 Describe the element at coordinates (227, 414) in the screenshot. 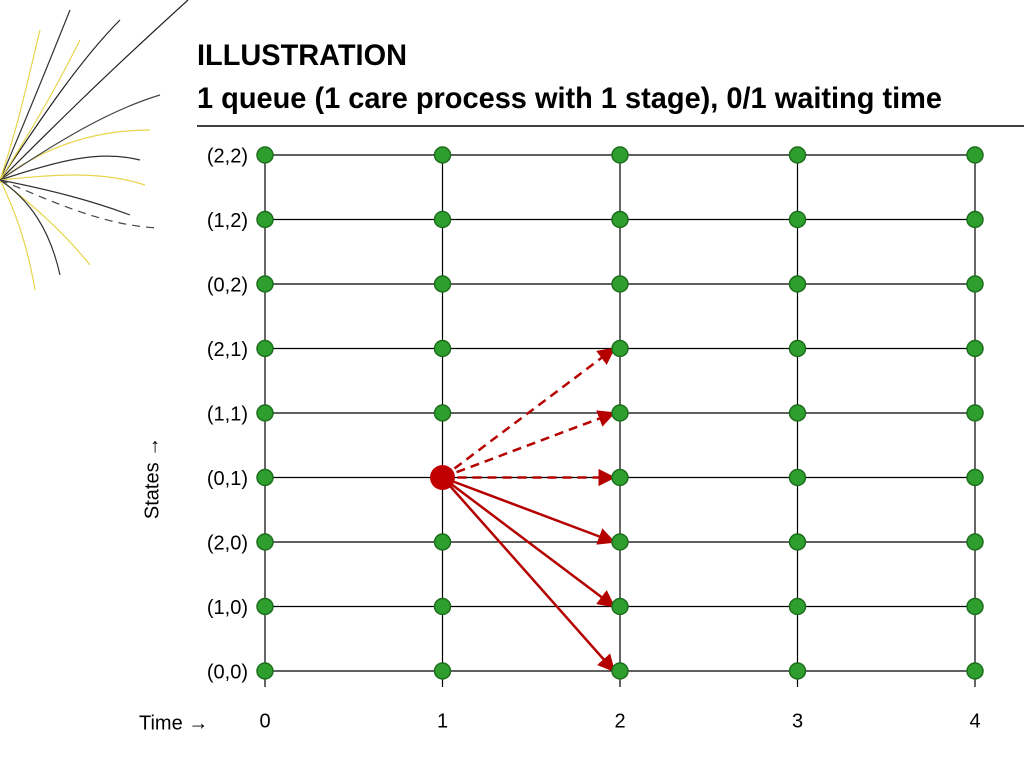

I see `state-label: (1,1)` at that location.